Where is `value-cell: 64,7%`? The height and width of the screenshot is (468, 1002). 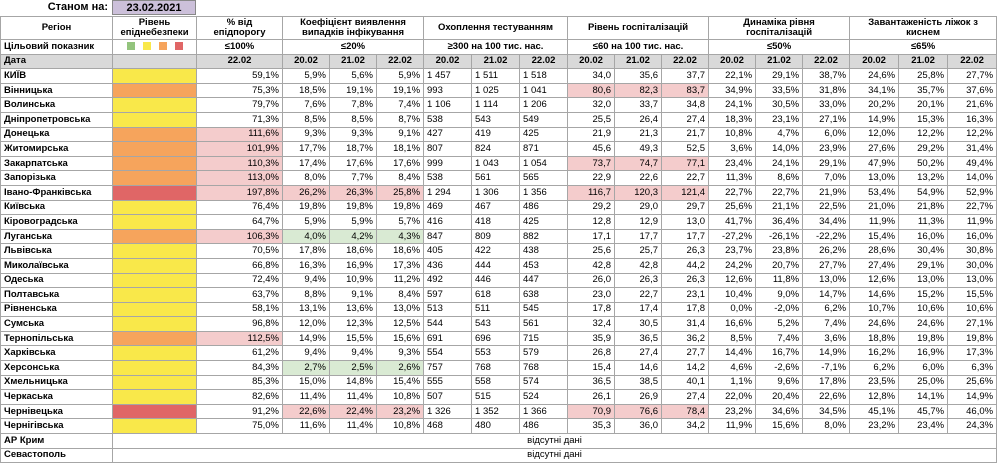
value-cell: 64,7% is located at coordinates (239, 222).